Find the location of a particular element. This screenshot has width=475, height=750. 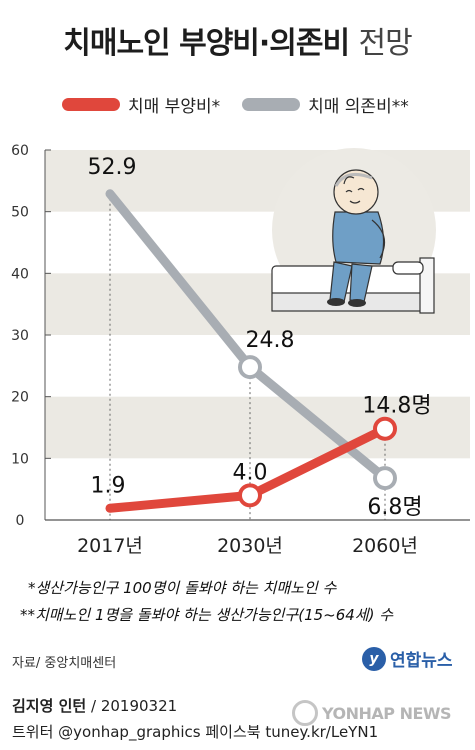

band is located at coordinates (257, 427).